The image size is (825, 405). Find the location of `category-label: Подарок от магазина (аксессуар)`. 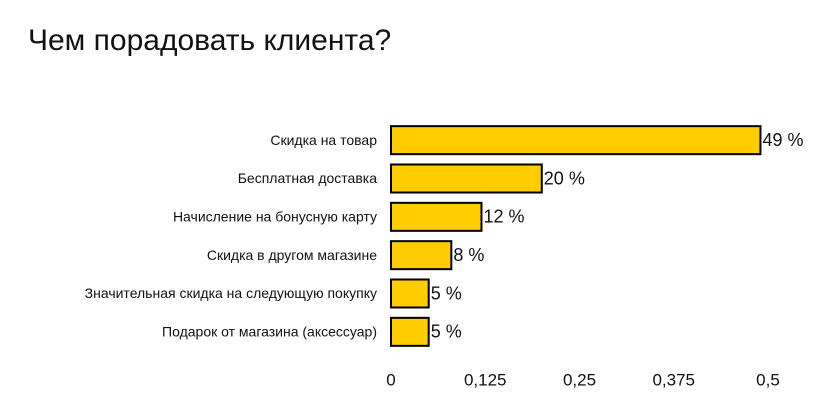

category-label: Подарок от магазина (аксессуар) is located at coordinates (269, 332).